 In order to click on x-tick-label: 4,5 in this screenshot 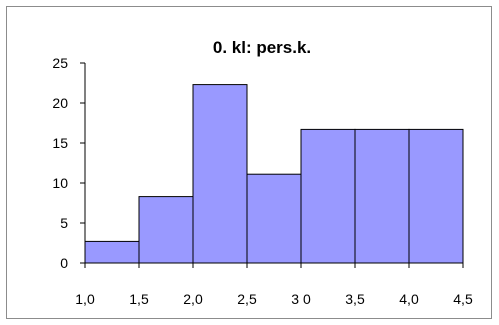, I will do `click(463, 299)`.